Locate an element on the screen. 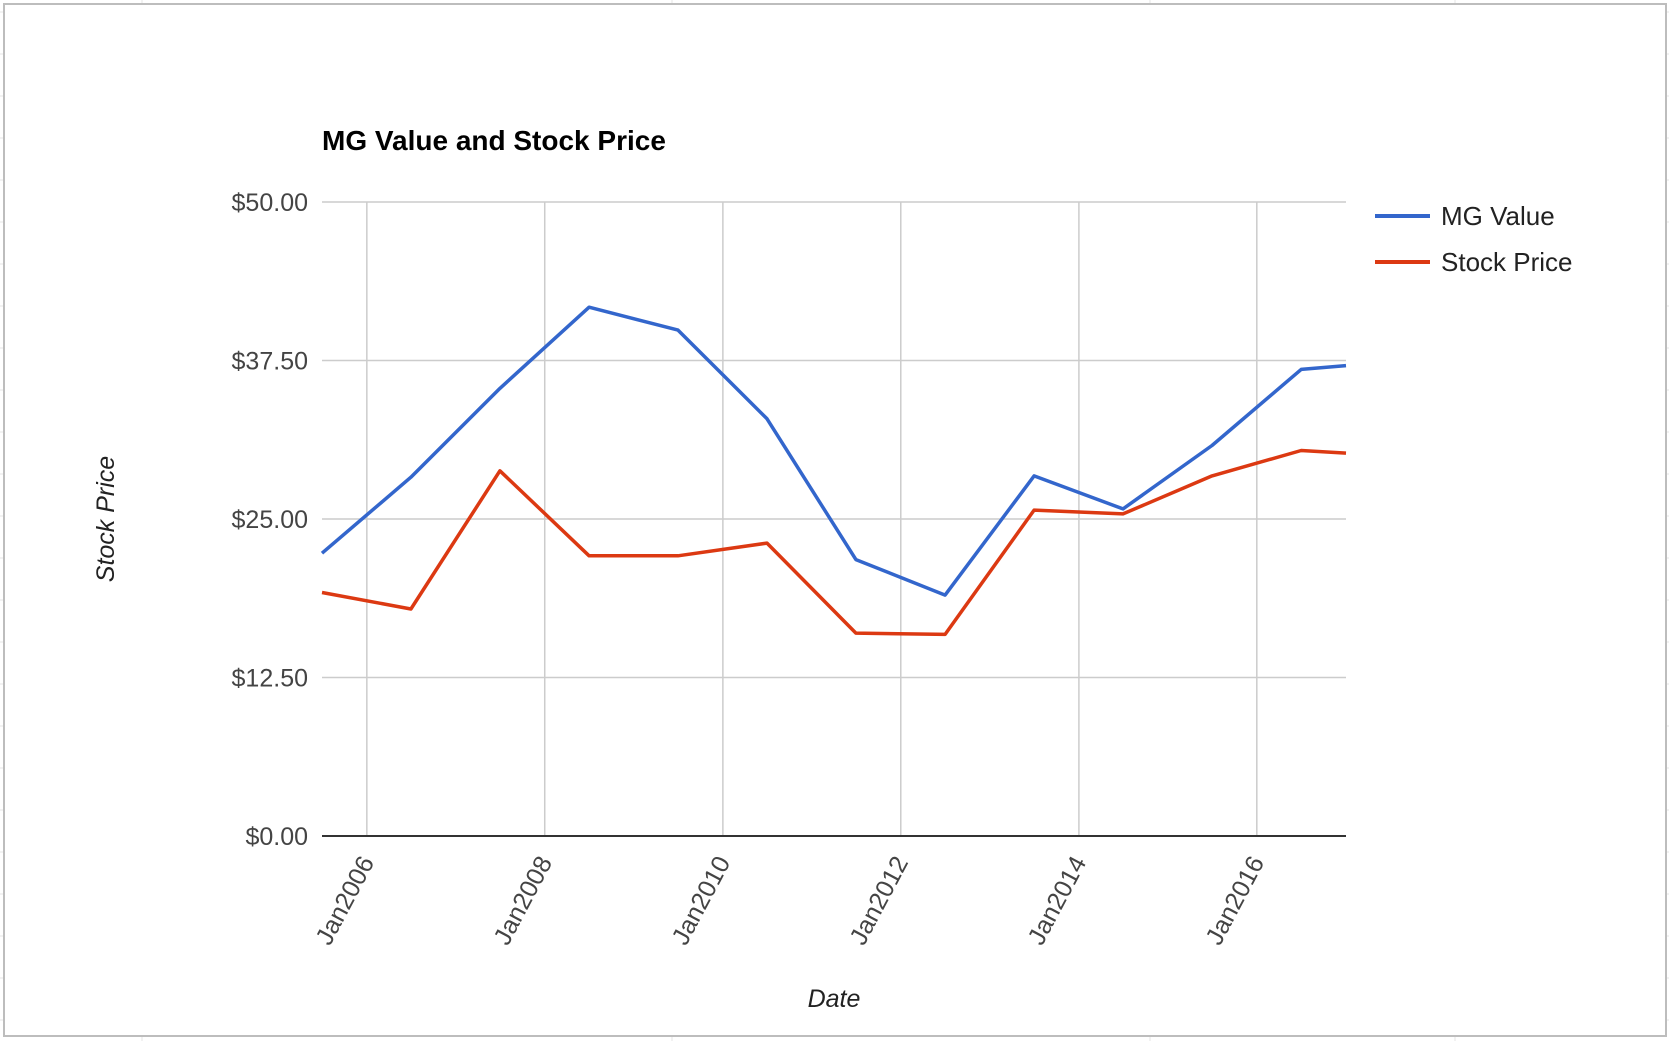 The width and height of the screenshot is (1669, 1041). y-tick-label: $37.50 is located at coordinates (270, 362).